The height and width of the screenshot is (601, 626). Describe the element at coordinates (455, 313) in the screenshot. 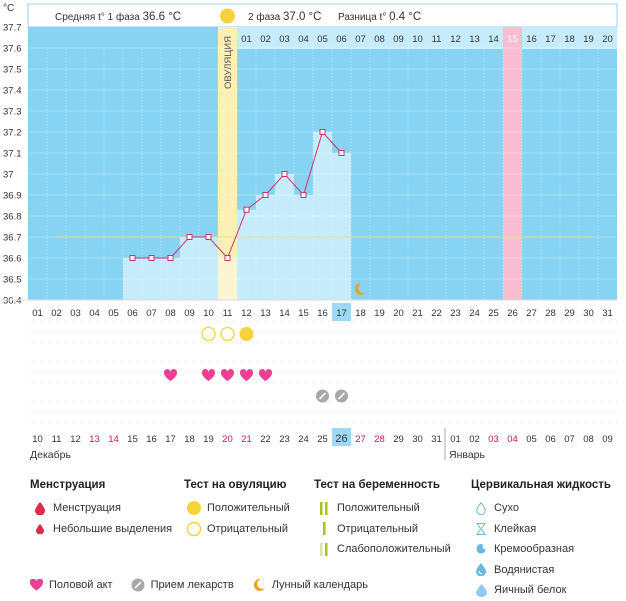

I see `cycle-day-label: 23` at that location.